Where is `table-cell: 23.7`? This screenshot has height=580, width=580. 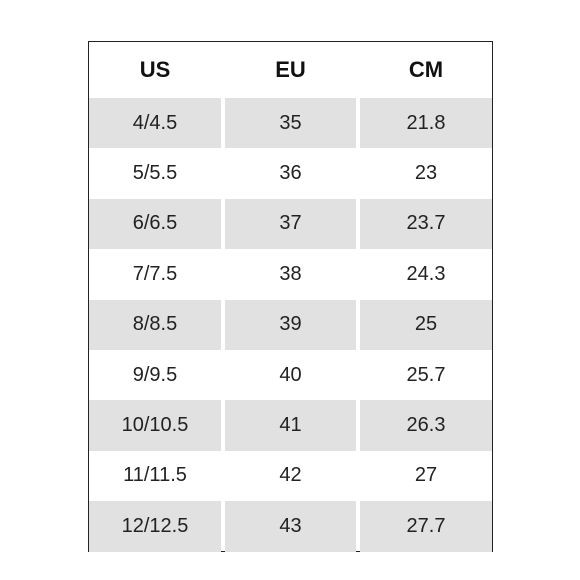
table-cell: 23.7 is located at coordinates (426, 224).